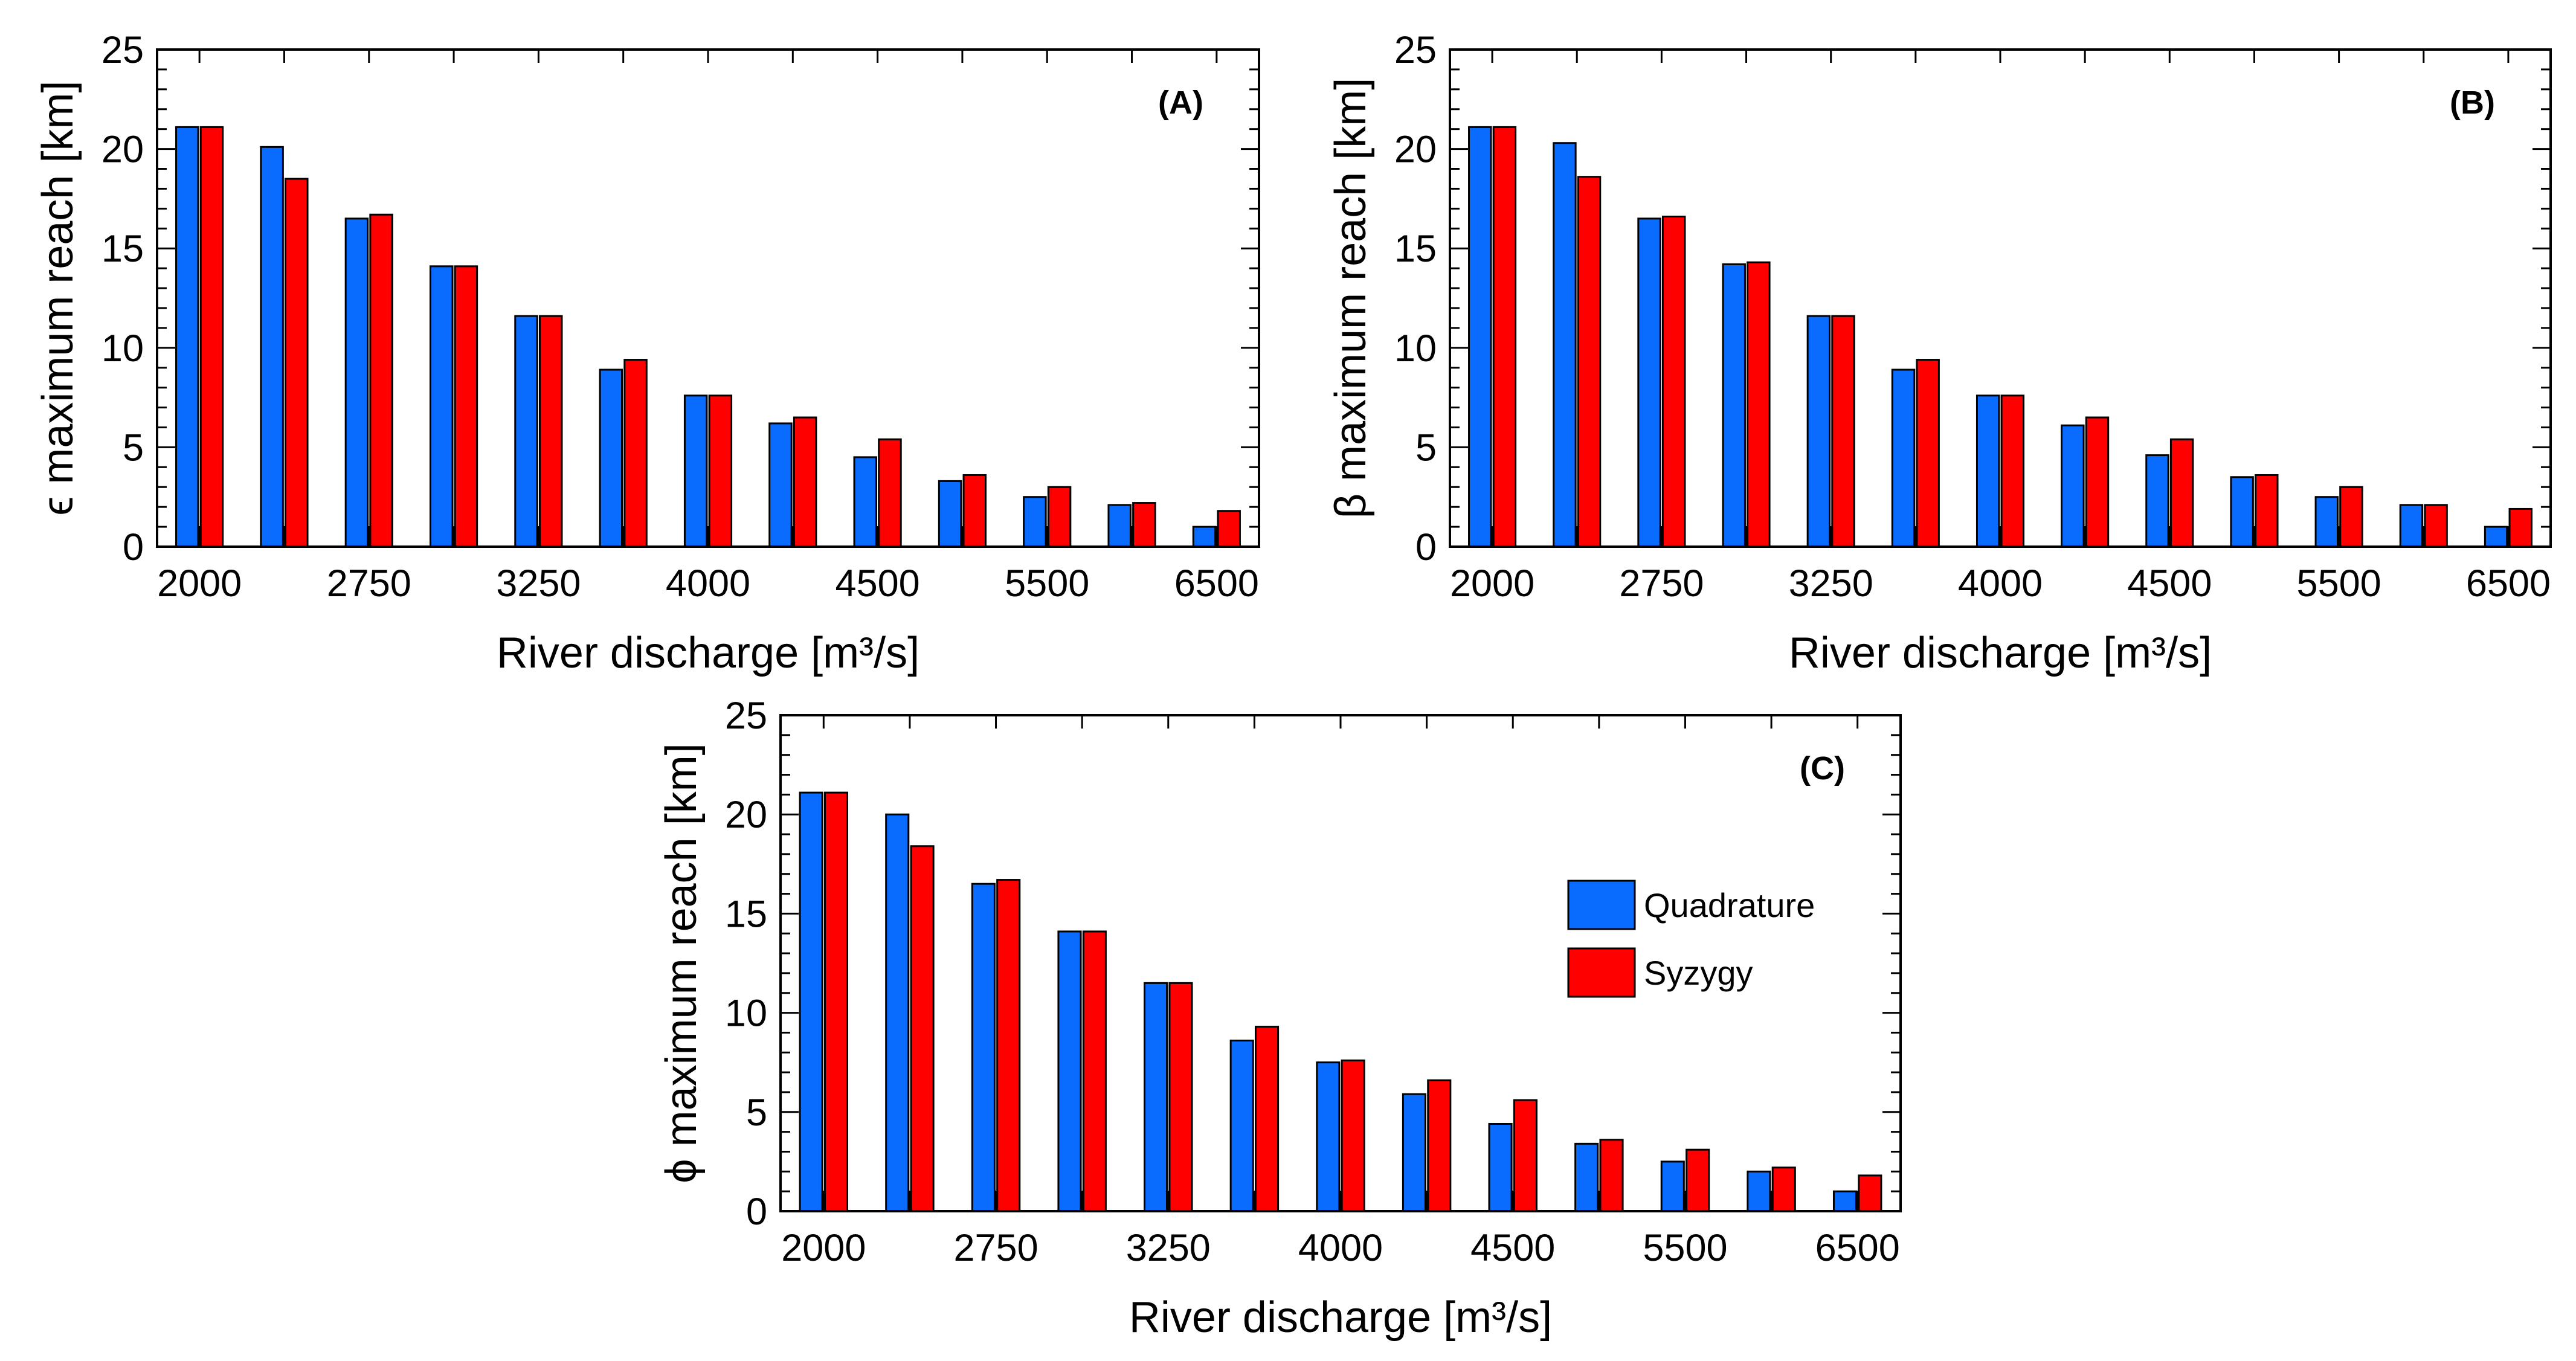  Describe the element at coordinates (1699, 973) in the screenshot. I see `legend-label: Syzygy` at that location.